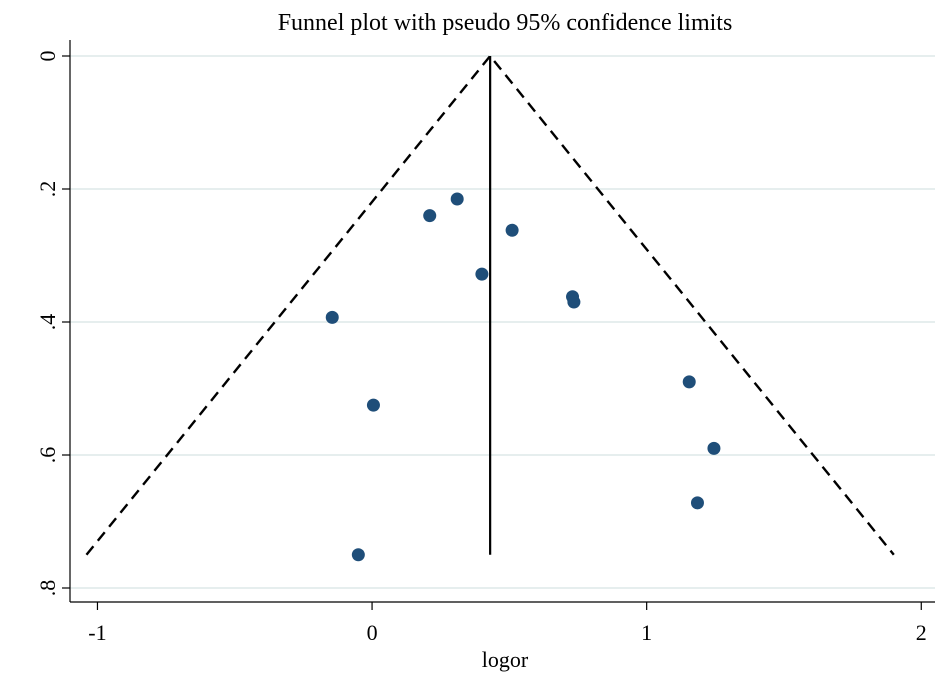  I want to click on y-tick-label-3: .6, so click(47, 455).